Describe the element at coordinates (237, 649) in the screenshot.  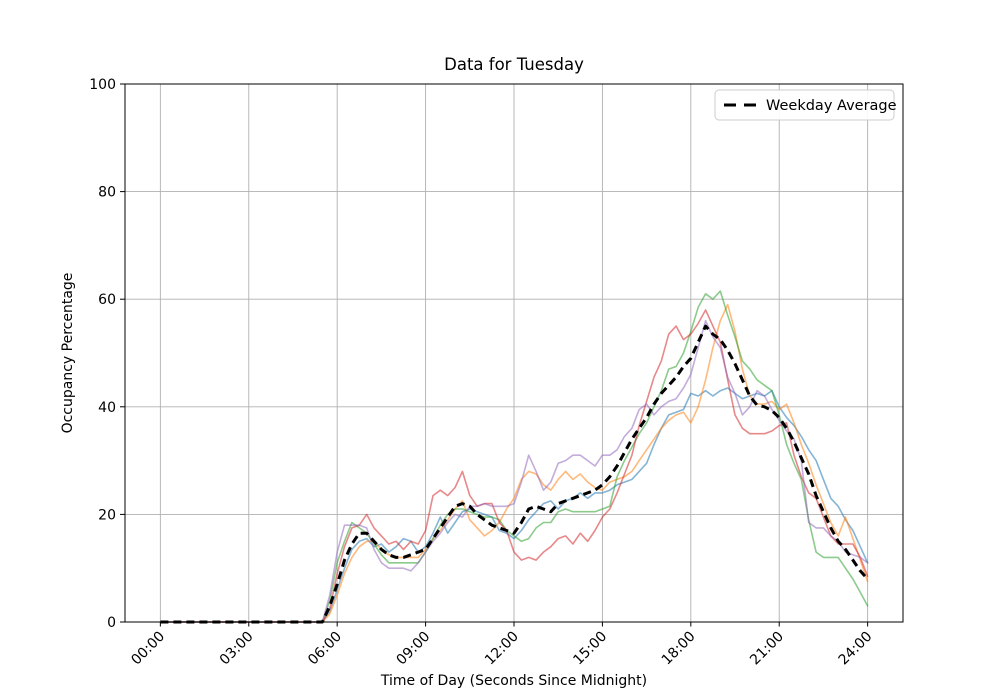
I see `x-tick-label: 03:00` at that location.